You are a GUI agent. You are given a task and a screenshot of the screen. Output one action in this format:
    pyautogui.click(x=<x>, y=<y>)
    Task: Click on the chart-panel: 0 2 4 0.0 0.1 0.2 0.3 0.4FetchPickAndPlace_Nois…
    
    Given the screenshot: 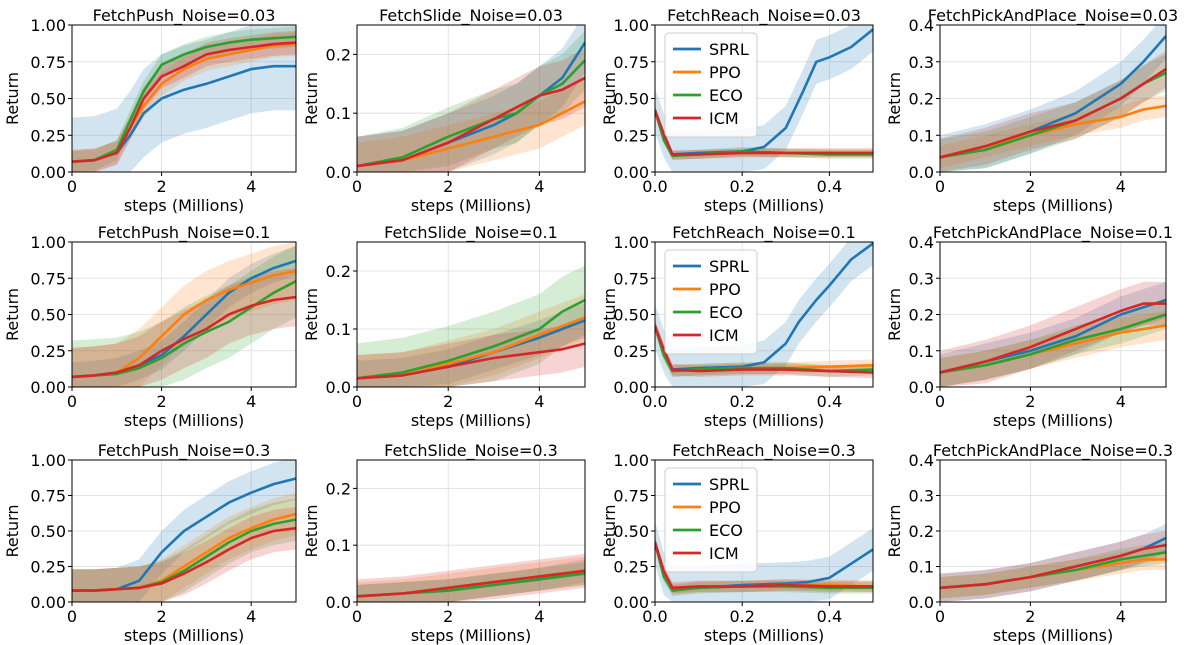 What is the action you would take?
    pyautogui.click(x=1029, y=543)
    